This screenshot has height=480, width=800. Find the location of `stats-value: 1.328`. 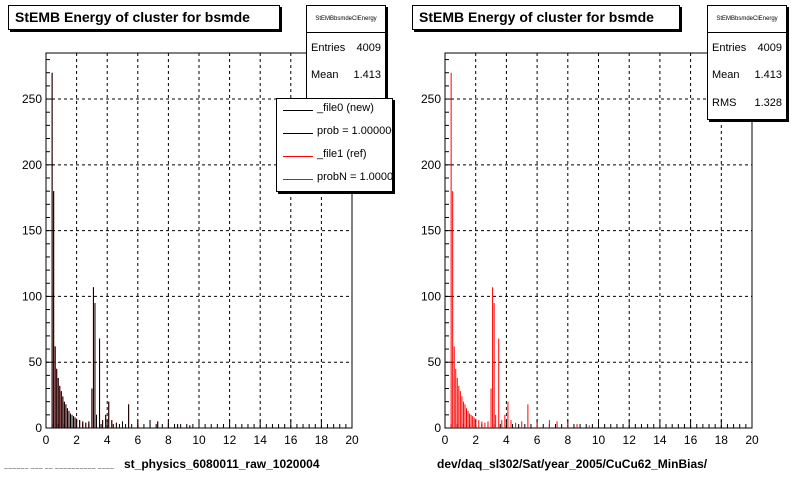

stats-value: 1.328 is located at coordinates (768, 103).